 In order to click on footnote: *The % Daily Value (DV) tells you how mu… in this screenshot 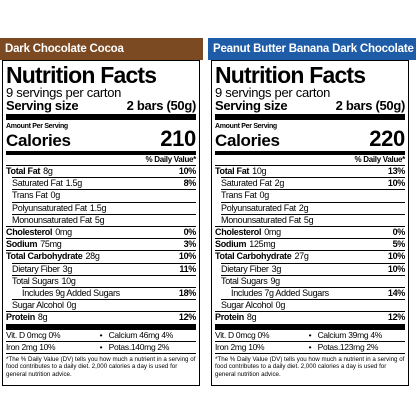, I will do `click(101, 366)`.